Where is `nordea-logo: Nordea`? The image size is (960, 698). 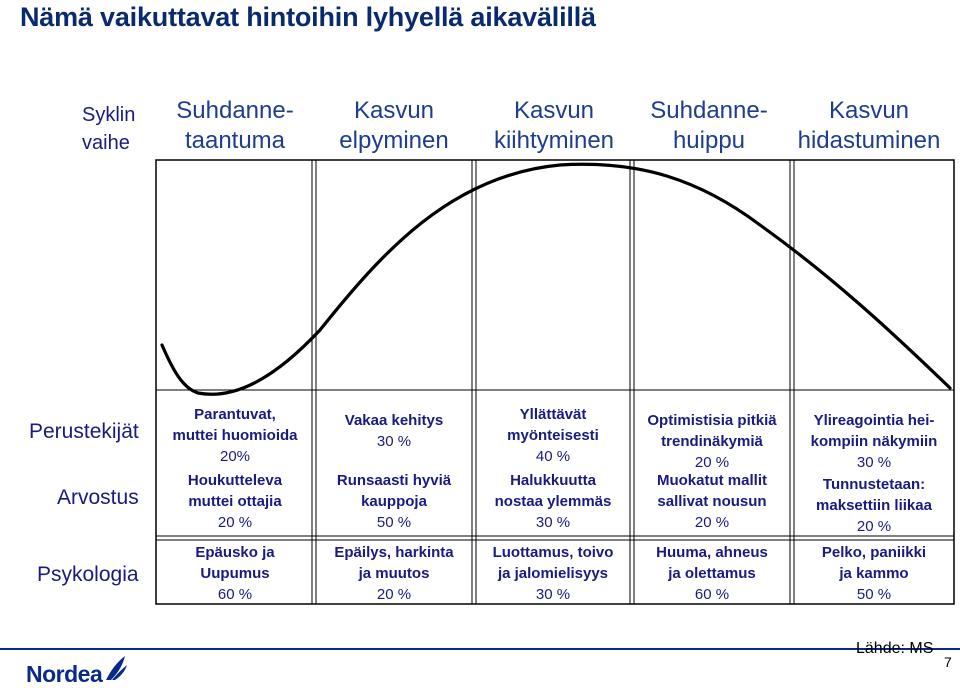
nordea-logo: Nordea is located at coordinates (77, 674).